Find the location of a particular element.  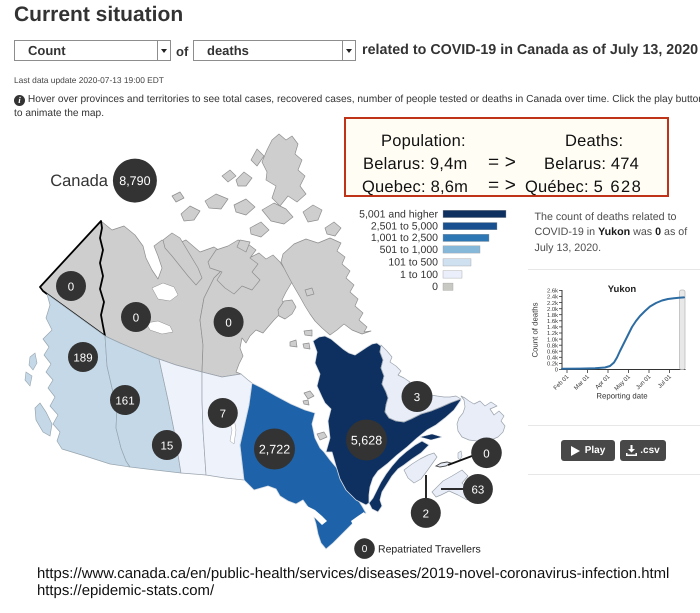

svg-text: 1.8k is located at coordinates (552, 315).